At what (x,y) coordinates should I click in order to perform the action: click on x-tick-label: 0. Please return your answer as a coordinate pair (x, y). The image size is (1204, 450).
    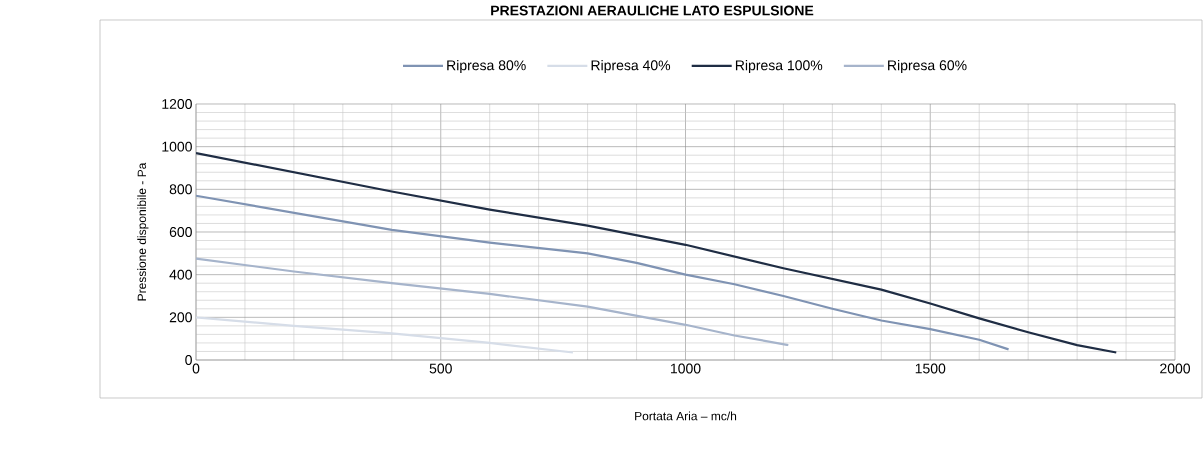
    Looking at the image, I should click on (196, 368).